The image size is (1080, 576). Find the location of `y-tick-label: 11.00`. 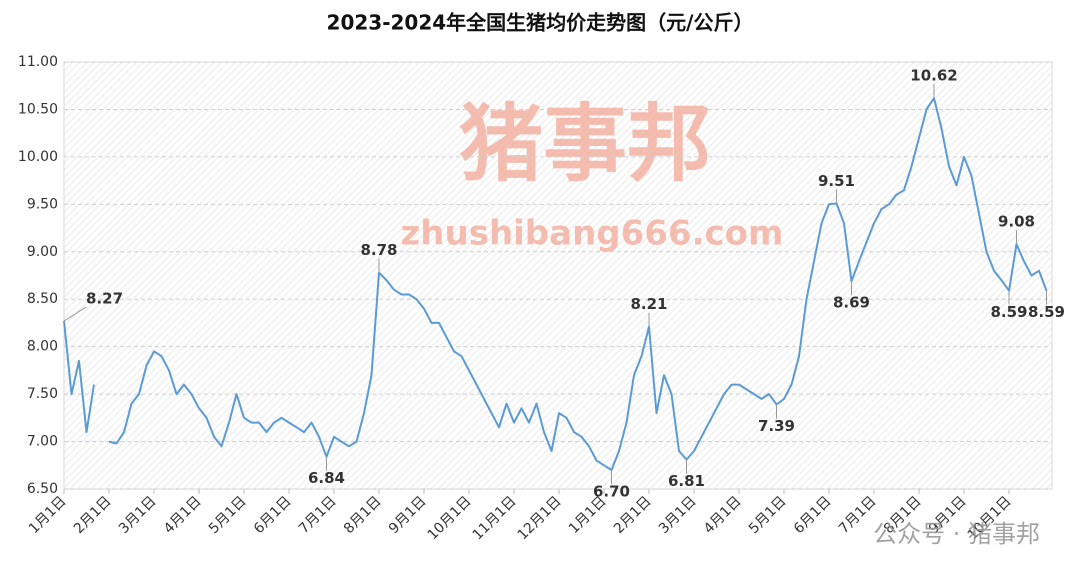

y-tick-label: 11.00 is located at coordinates (38, 62).